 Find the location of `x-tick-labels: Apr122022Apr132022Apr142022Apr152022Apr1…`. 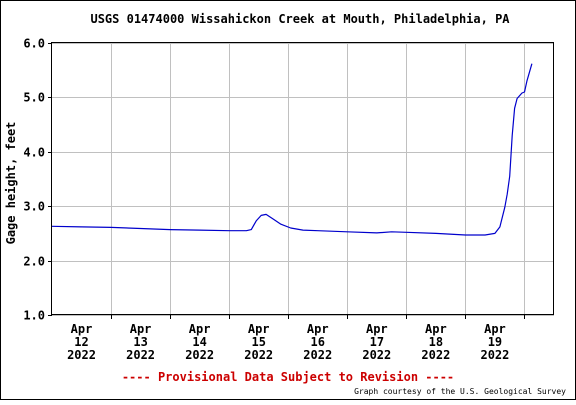

x-tick-labels: Apr122022Apr132022Apr142022Apr152022Apr1… is located at coordinates (296, 338).